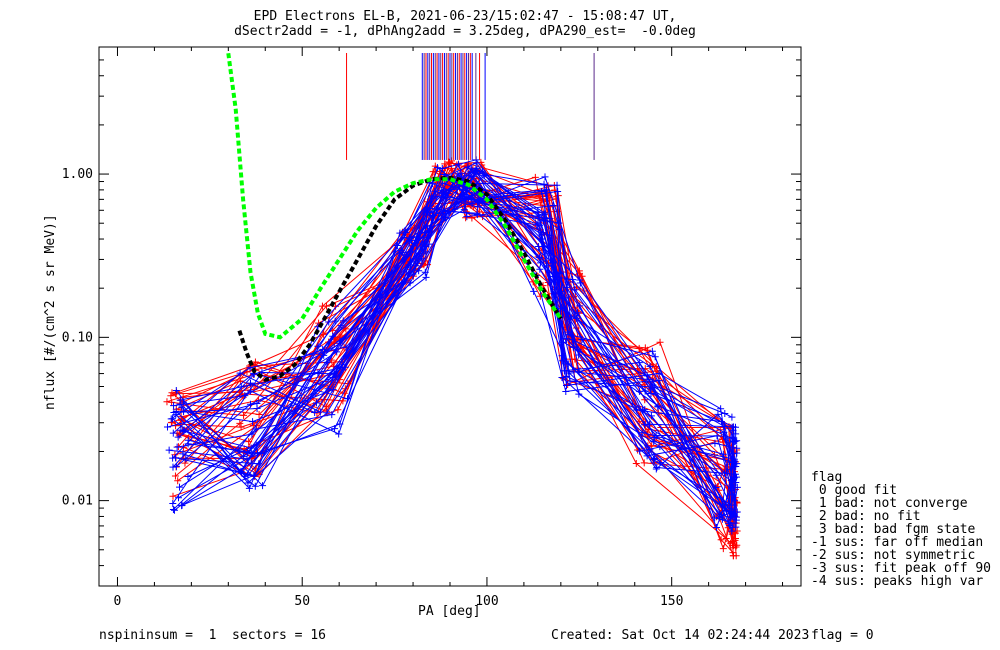 This screenshot has height=650, width=1000. I want to click on legend-item: 1 bad: not converge, so click(889, 503).